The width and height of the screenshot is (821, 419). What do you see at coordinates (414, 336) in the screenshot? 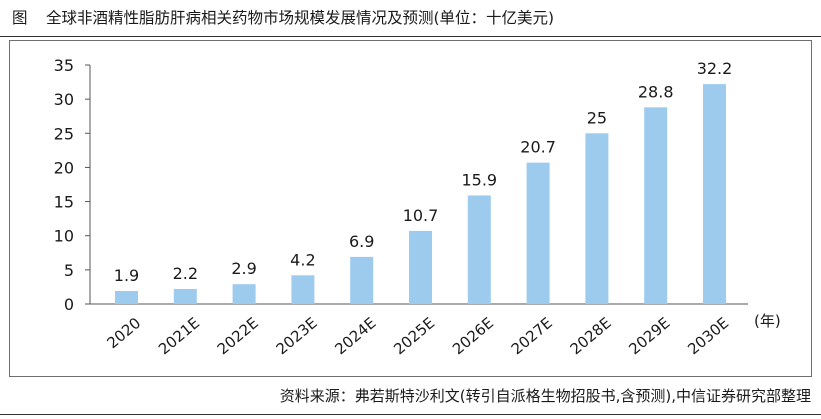
I see `x-tick-label: 2025E` at bounding box center [414, 336].